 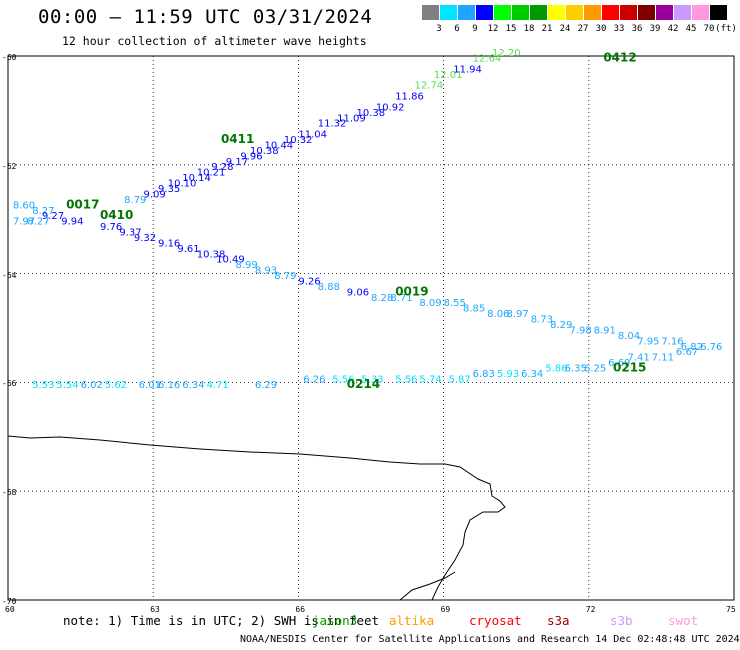 What do you see at coordinates (332, 124) in the screenshot?
I see `wave-height-value: 11.32` at bounding box center [332, 124].